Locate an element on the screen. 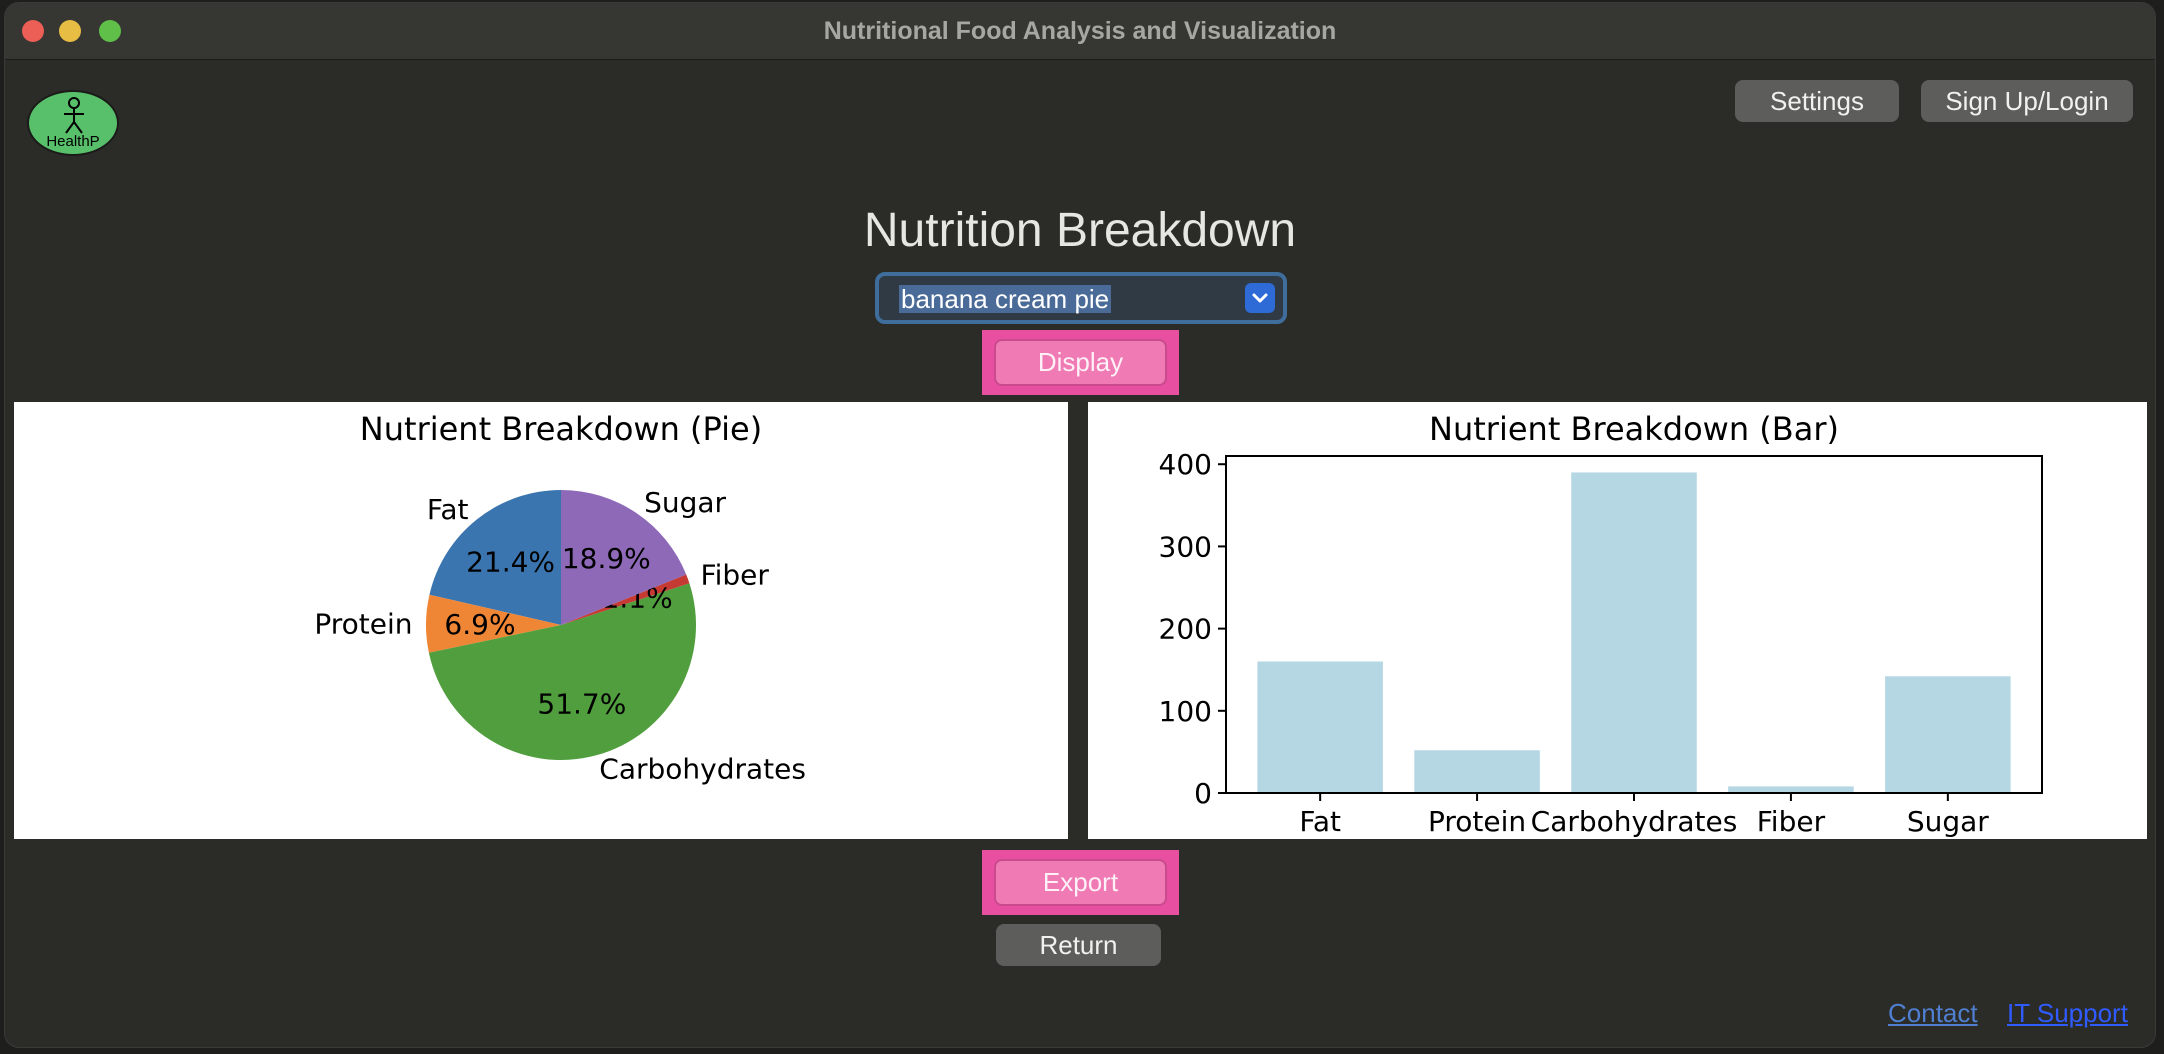  pie-slice-sugar is located at coordinates (624, 557).